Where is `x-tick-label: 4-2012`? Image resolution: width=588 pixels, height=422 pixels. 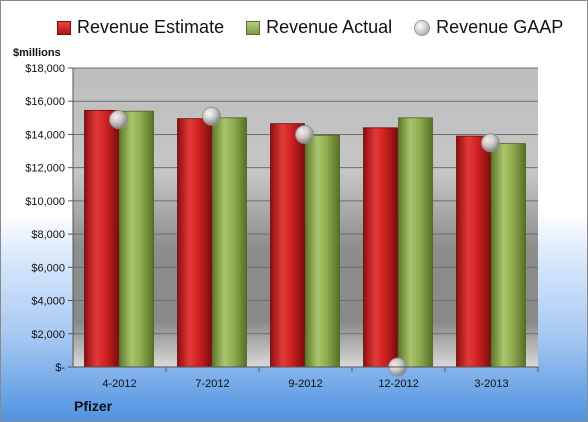
x-tick-label: 4-2012 is located at coordinates (119, 384).